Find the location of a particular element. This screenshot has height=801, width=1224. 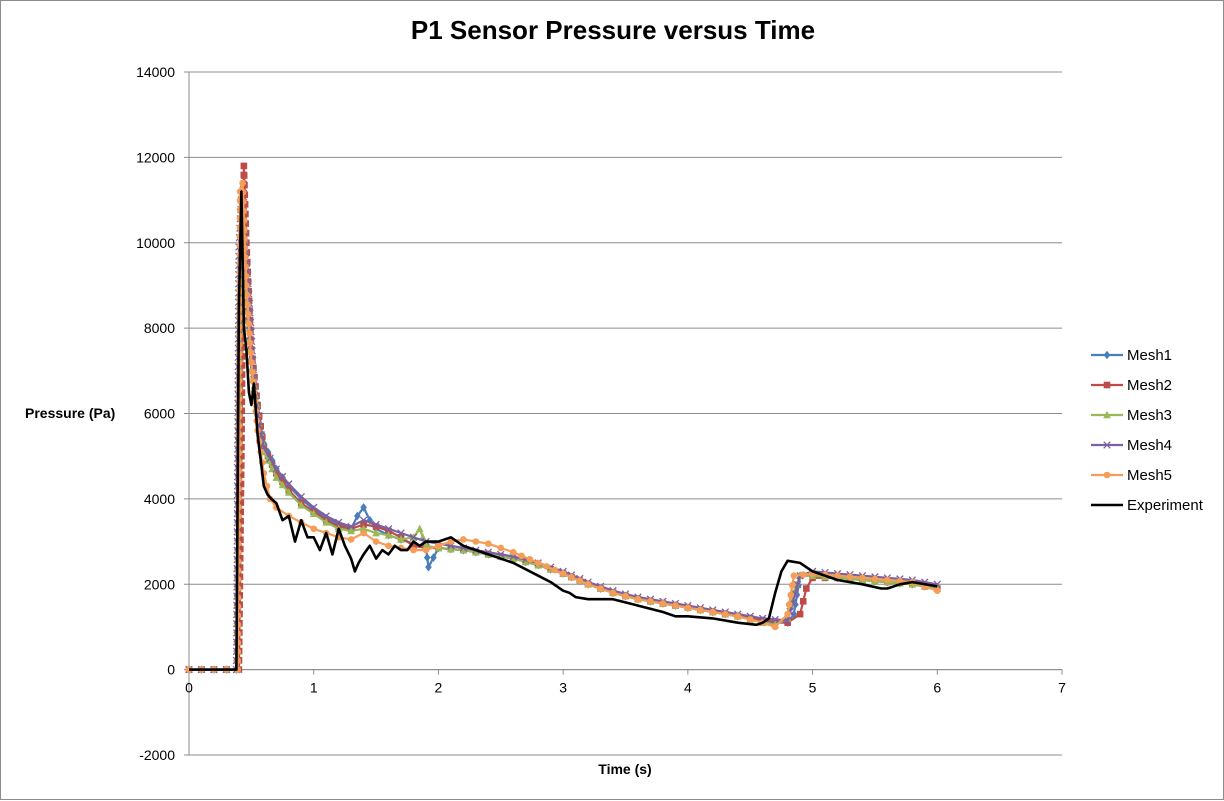

x-tick-label: 7 is located at coordinates (1062, 688).